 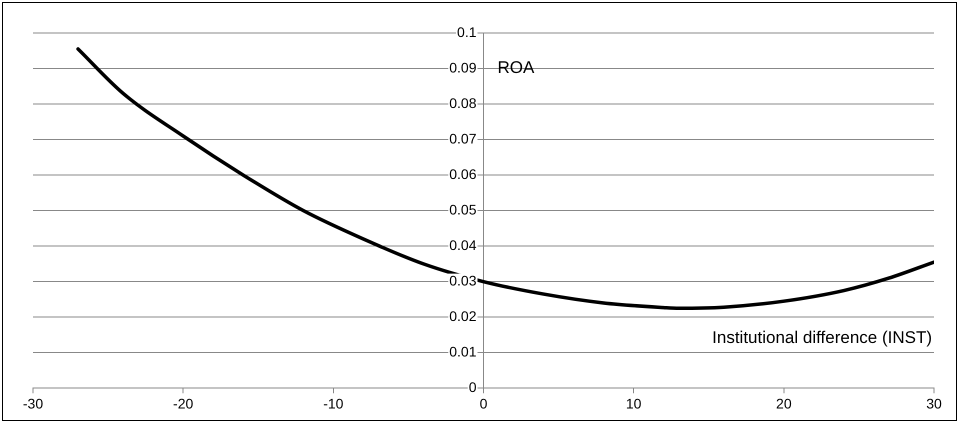 What do you see at coordinates (463, 138) in the screenshot?
I see `y-tick-label: 0.07` at bounding box center [463, 138].